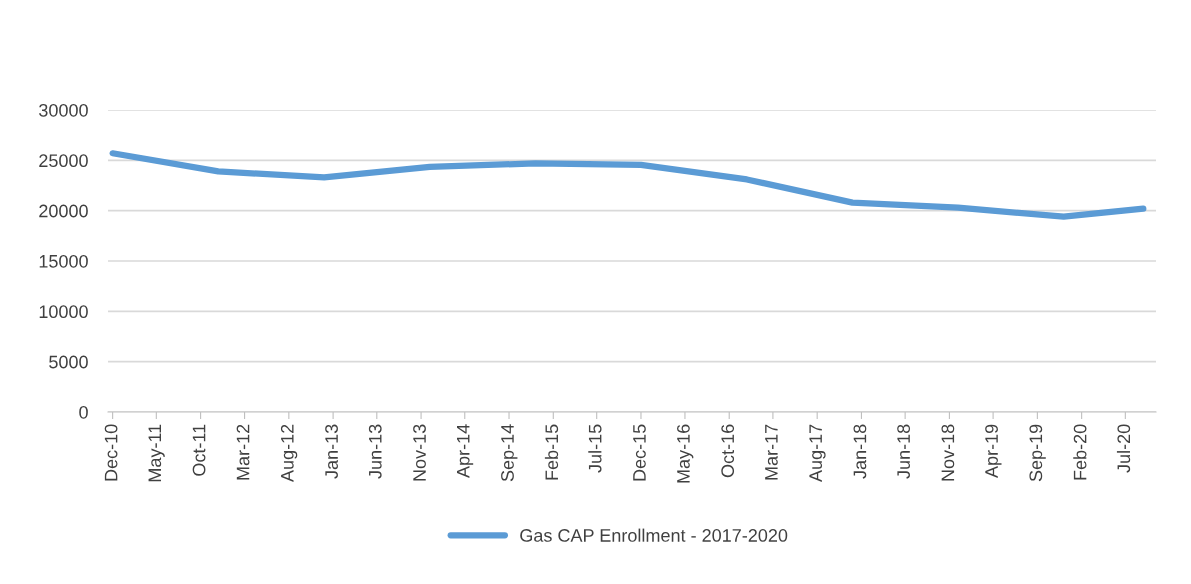 The image size is (1191, 584). I want to click on x-tick-label: Aug-17, so click(817, 453).